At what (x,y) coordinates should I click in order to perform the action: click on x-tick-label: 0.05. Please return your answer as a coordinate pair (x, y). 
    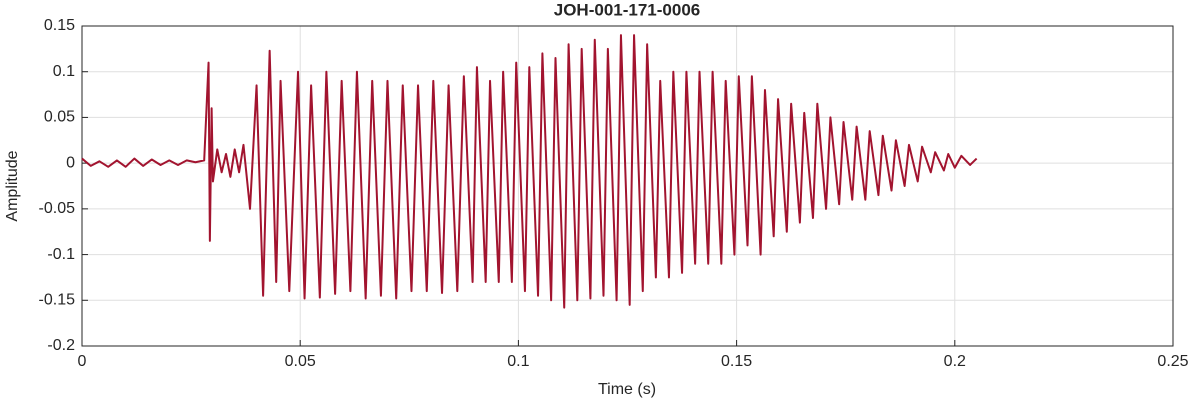
    Looking at the image, I should click on (300, 361).